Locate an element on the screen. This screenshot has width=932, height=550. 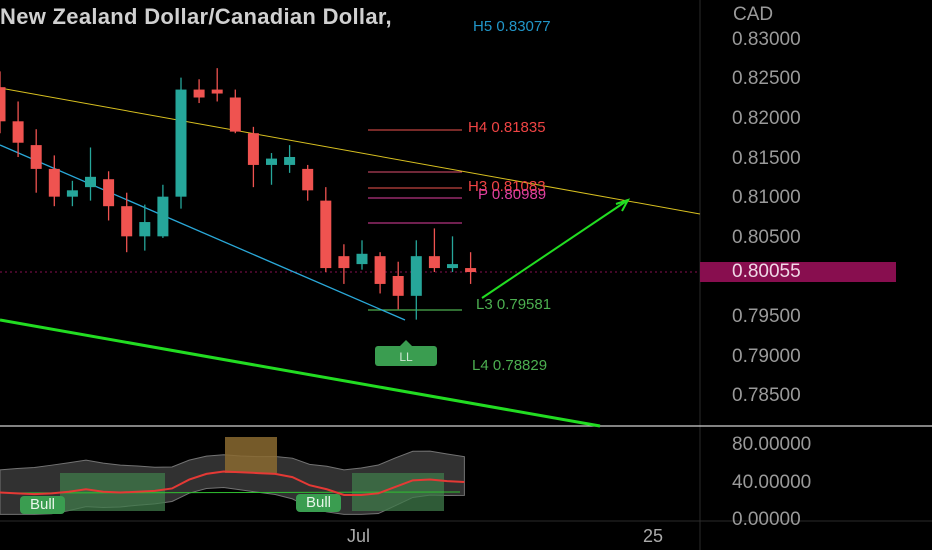
price-tick: 0.79000 is located at coordinates (766, 356).